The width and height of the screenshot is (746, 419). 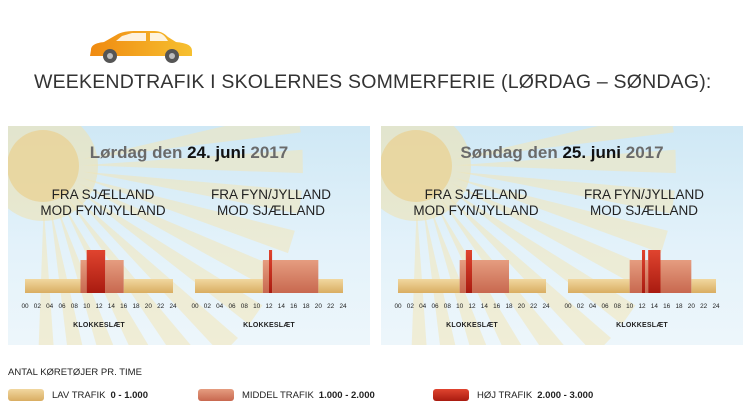 What do you see at coordinates (562, 152) in the screenshot?
I see `panel-title: Søndag den 25. juni 2017` at bounding box center [562, 152].